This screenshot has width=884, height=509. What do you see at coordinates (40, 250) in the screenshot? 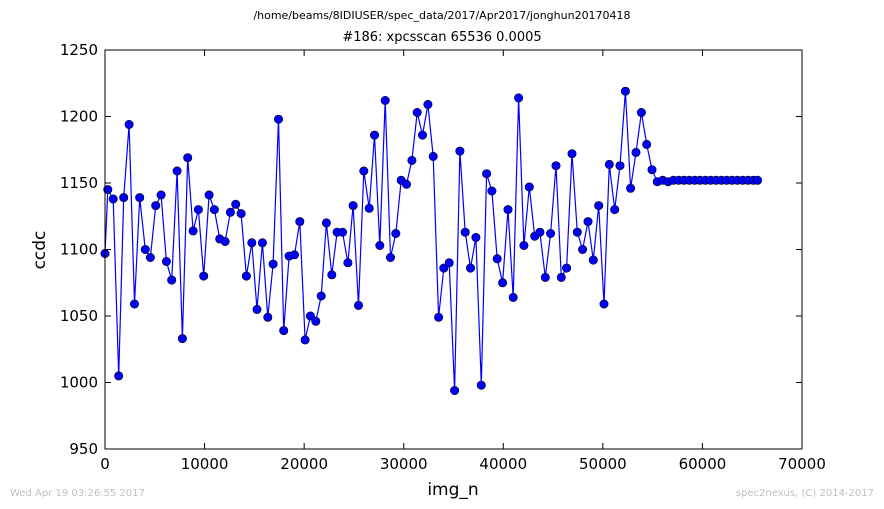
I see `y-axis-label: ccdc` at bounding box center [40, 250].